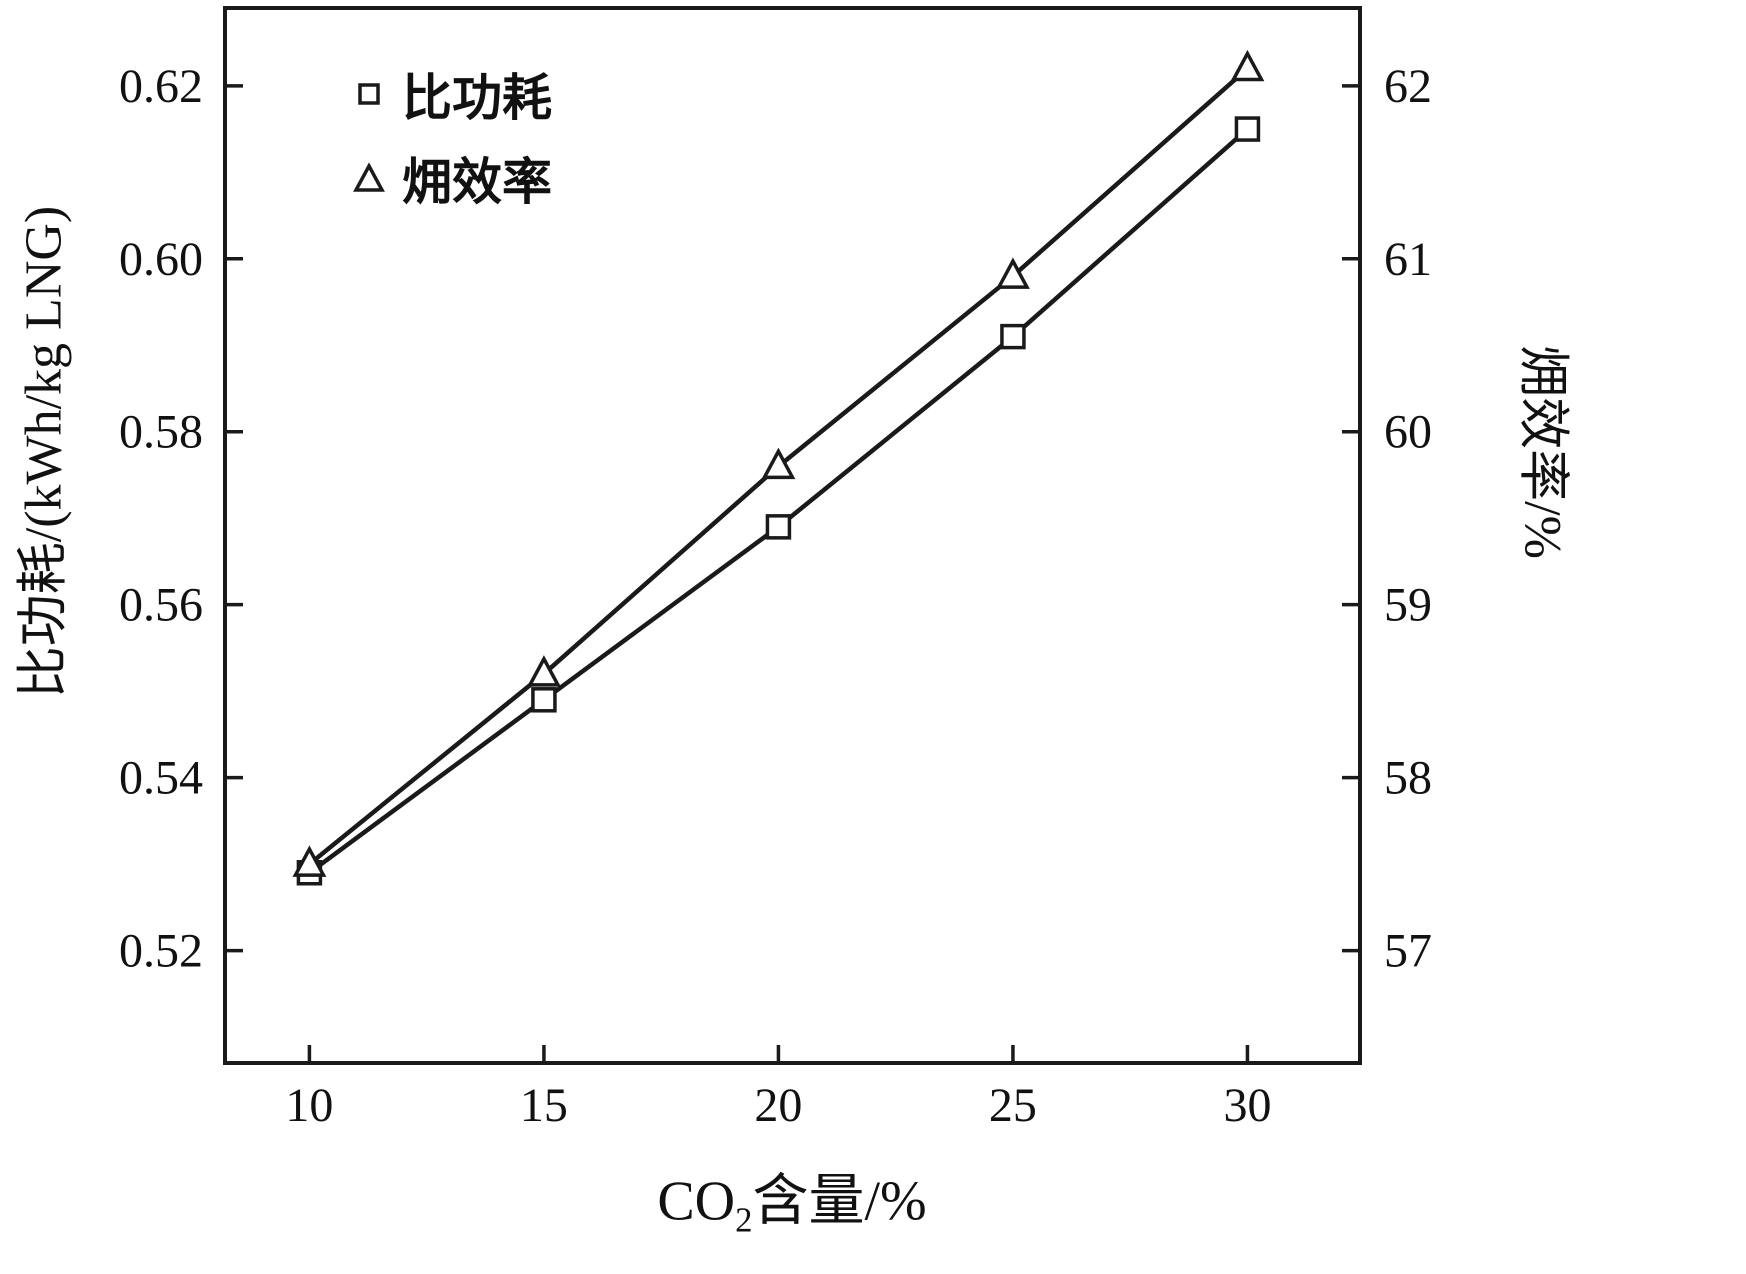 The width and height of the screenshot is (1746, 1274). I want to click on left-axis-tick-label: 0.52, so click(161, 951).